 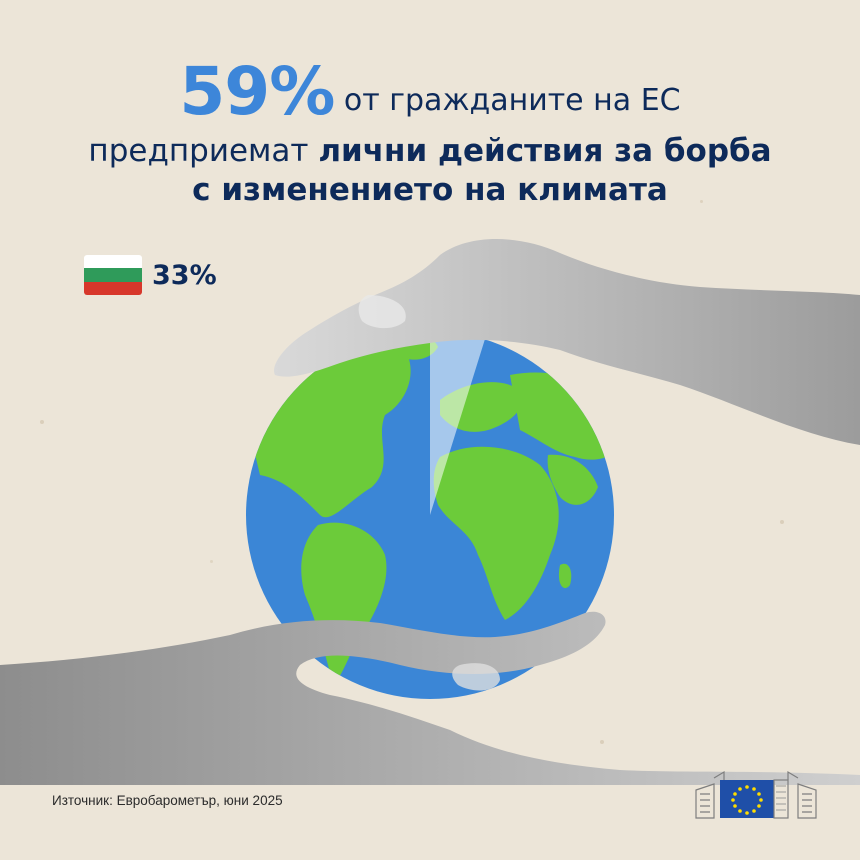 I want to click on headline-line-3: с изменението на климата, so click(x=430, y=190).